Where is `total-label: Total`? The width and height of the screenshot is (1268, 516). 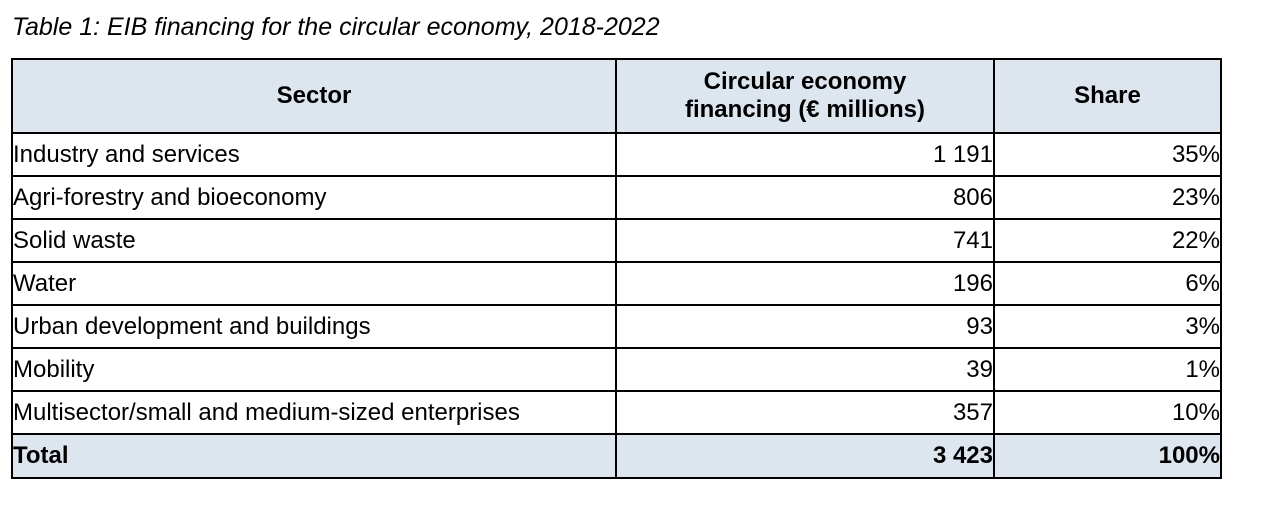 total-label: Total is located at coordinates (314, 456).